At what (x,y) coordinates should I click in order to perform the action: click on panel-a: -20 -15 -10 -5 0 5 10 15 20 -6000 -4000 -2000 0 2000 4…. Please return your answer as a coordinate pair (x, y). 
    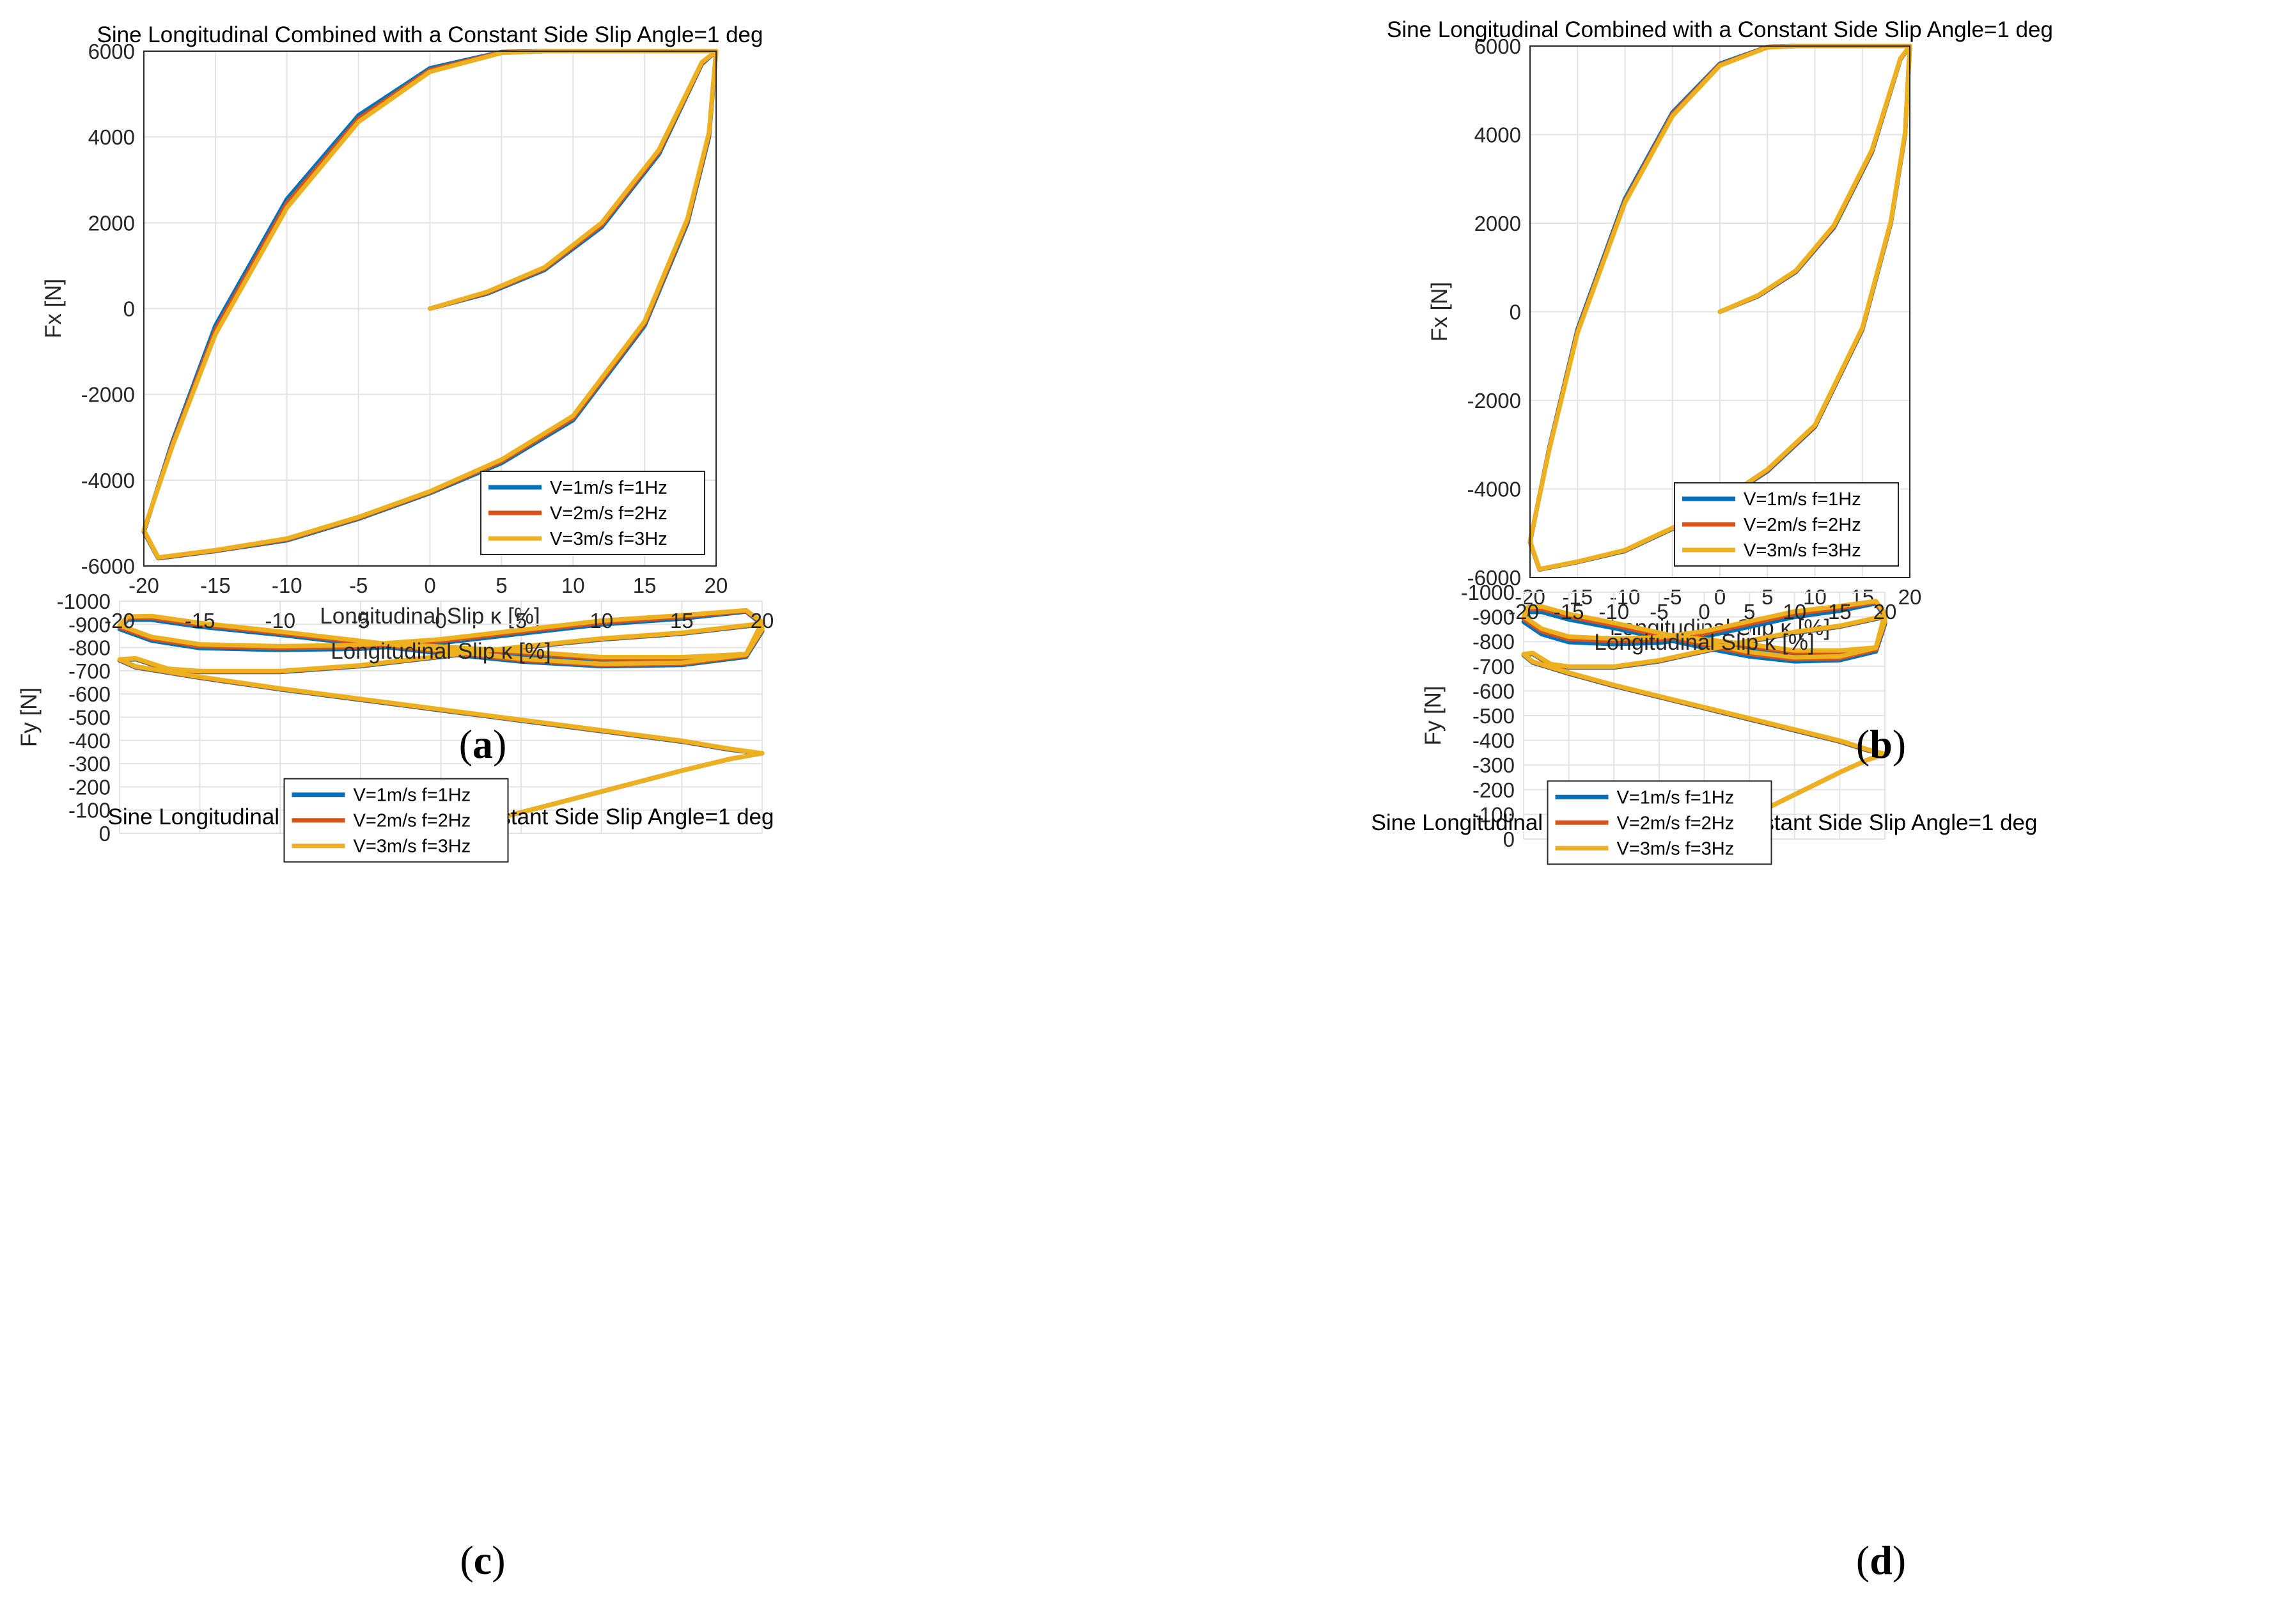
    Looking at the image, I should click on (402, 325).